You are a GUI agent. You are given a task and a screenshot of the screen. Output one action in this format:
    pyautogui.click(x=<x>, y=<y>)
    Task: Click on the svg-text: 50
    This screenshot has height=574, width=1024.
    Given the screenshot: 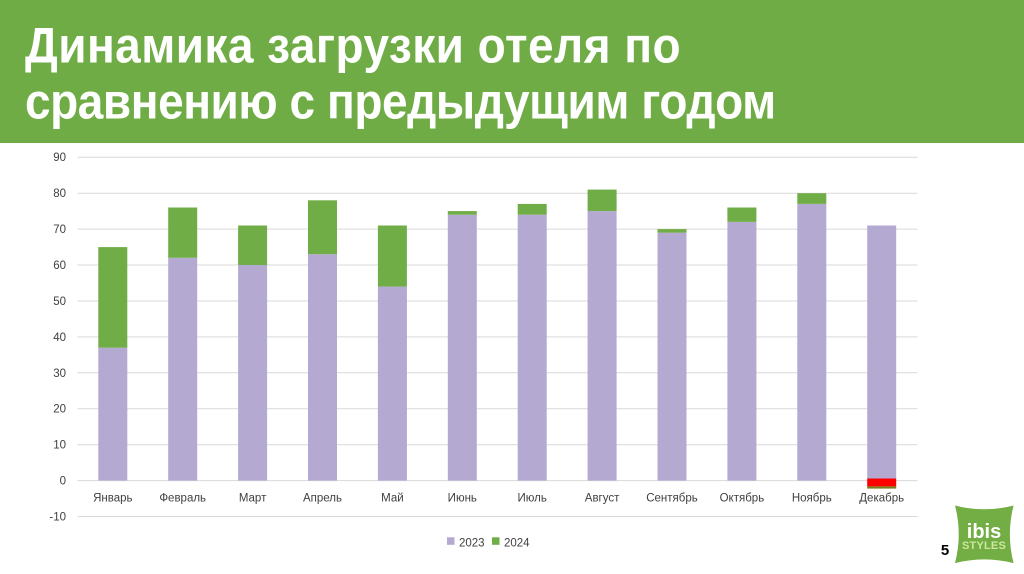 What is the action you would take?
    pyautogui.click(x=59, y=302)
    